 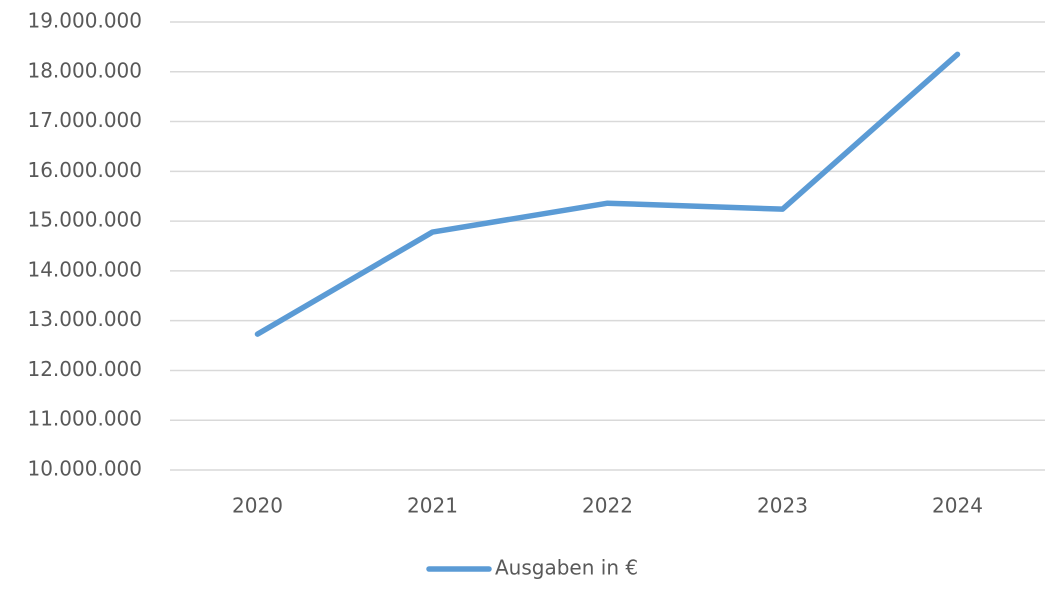 I want to click on x-tick-label: 2022, so click(x=607, y=506).